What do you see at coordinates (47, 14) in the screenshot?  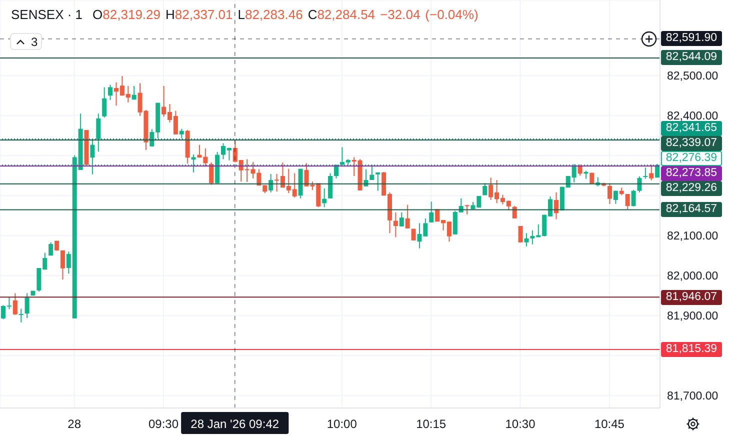 I see `text: SENSEX · 1` at bounding box center [47, 14].